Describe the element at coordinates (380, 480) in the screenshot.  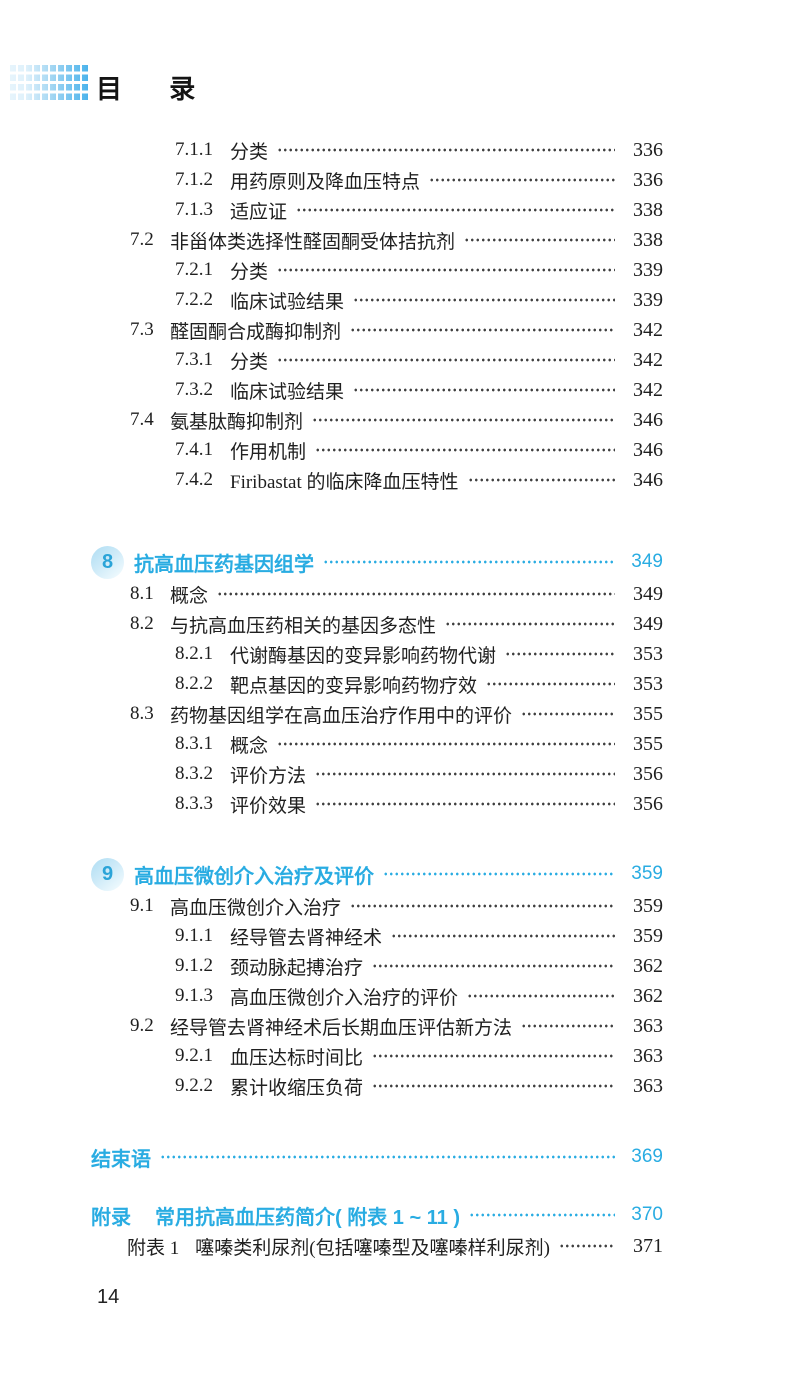
I see `toc-entry: 7.4.2 Firibastat 的临床降血压特性 346` at that location.